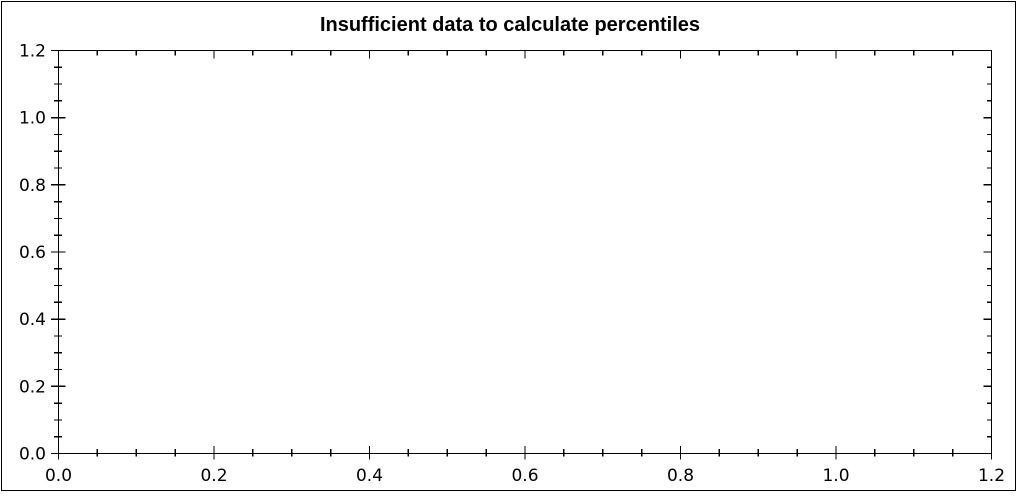 Image resolution: width=1020 pixels, height=500 pixels. I want to click on y-tick-labels: 0.0 0.2 0.4 0.6 0.8 1.0 1.2, so click(32, 253).